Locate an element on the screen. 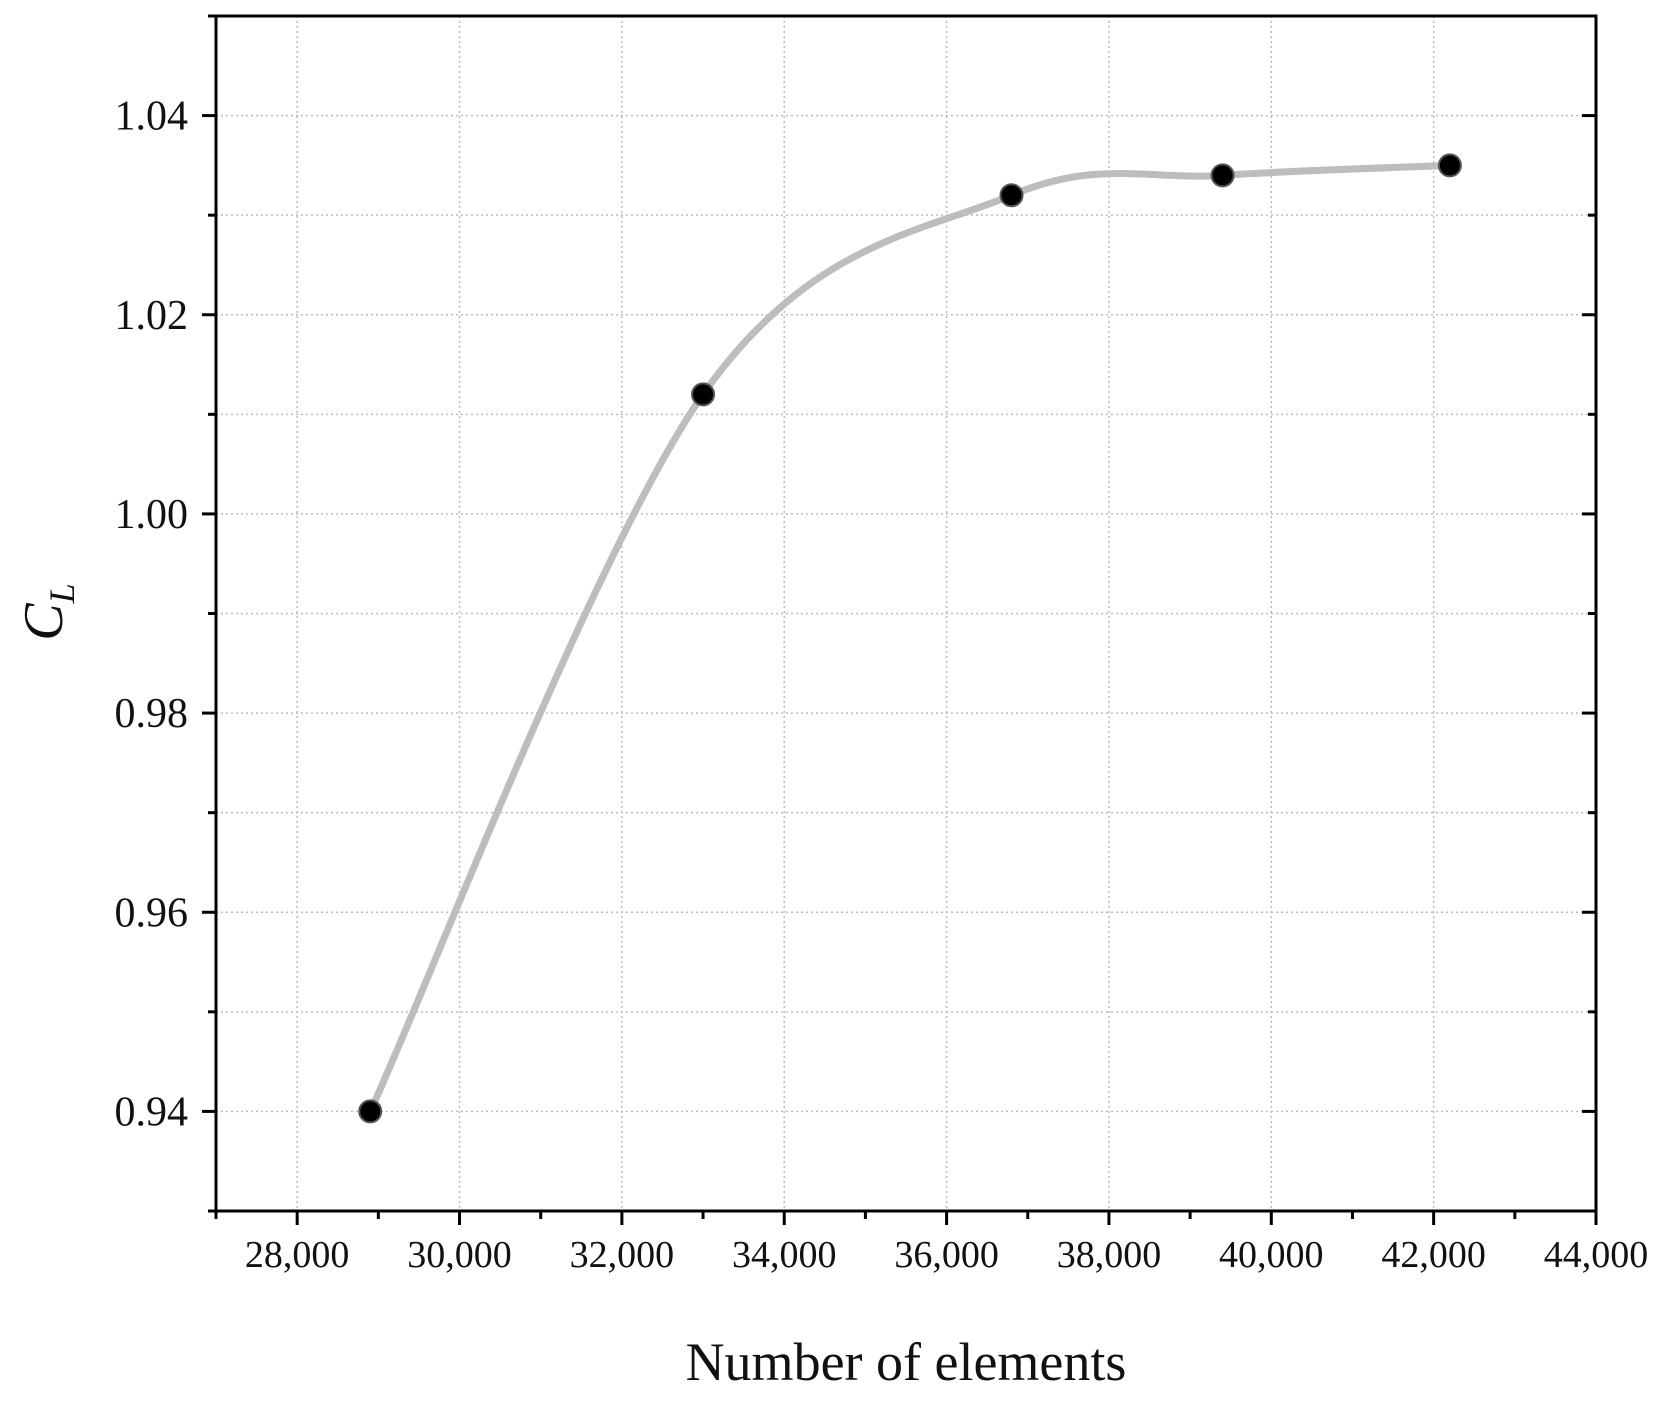  y-tick-label: 1.00 is located at coordinates (152, 515).